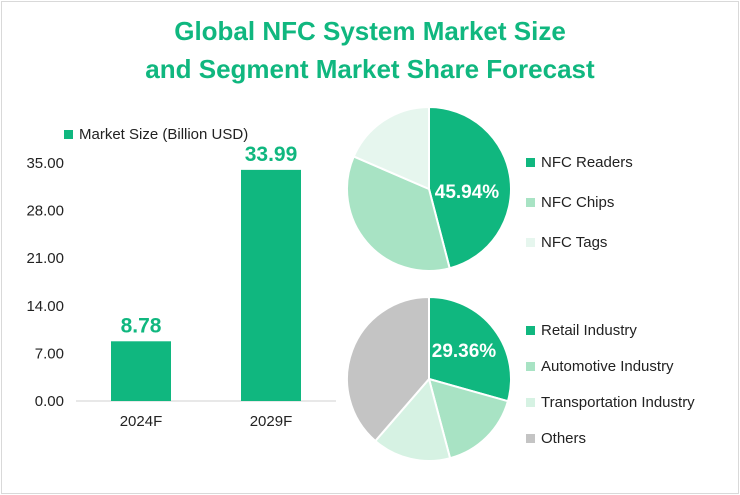 This screenshot has width=740, height=495. I want to click on pie2-legend-item: Others, so click(610, 438).